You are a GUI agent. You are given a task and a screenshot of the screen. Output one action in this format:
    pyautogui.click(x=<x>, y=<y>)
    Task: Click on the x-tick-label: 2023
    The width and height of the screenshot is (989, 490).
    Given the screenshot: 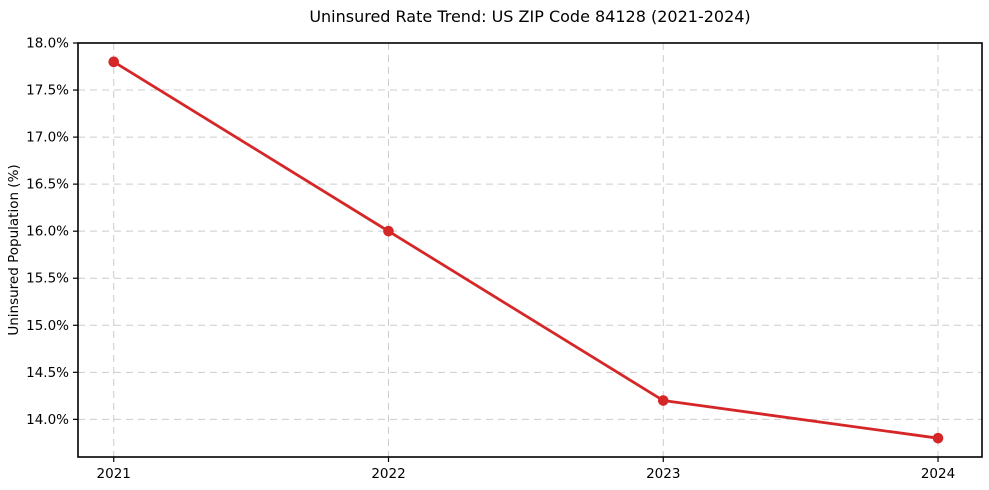 What is the action you would take?
    pyautogui.click(x=663, y=474)
    